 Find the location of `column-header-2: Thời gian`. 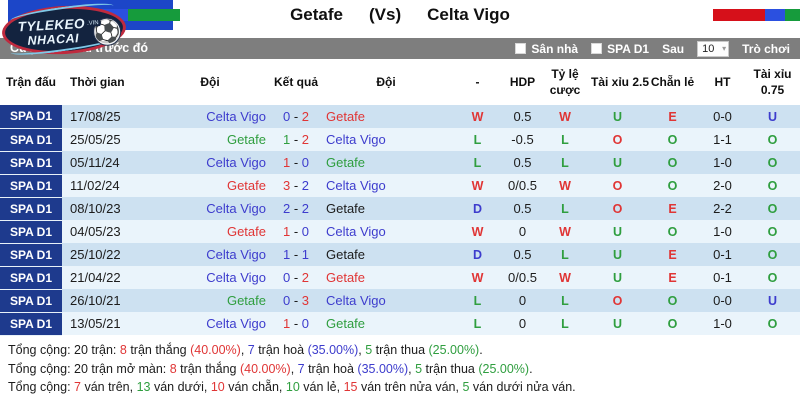

column-header-2: Thời gian is located at coordinates (106, 82).